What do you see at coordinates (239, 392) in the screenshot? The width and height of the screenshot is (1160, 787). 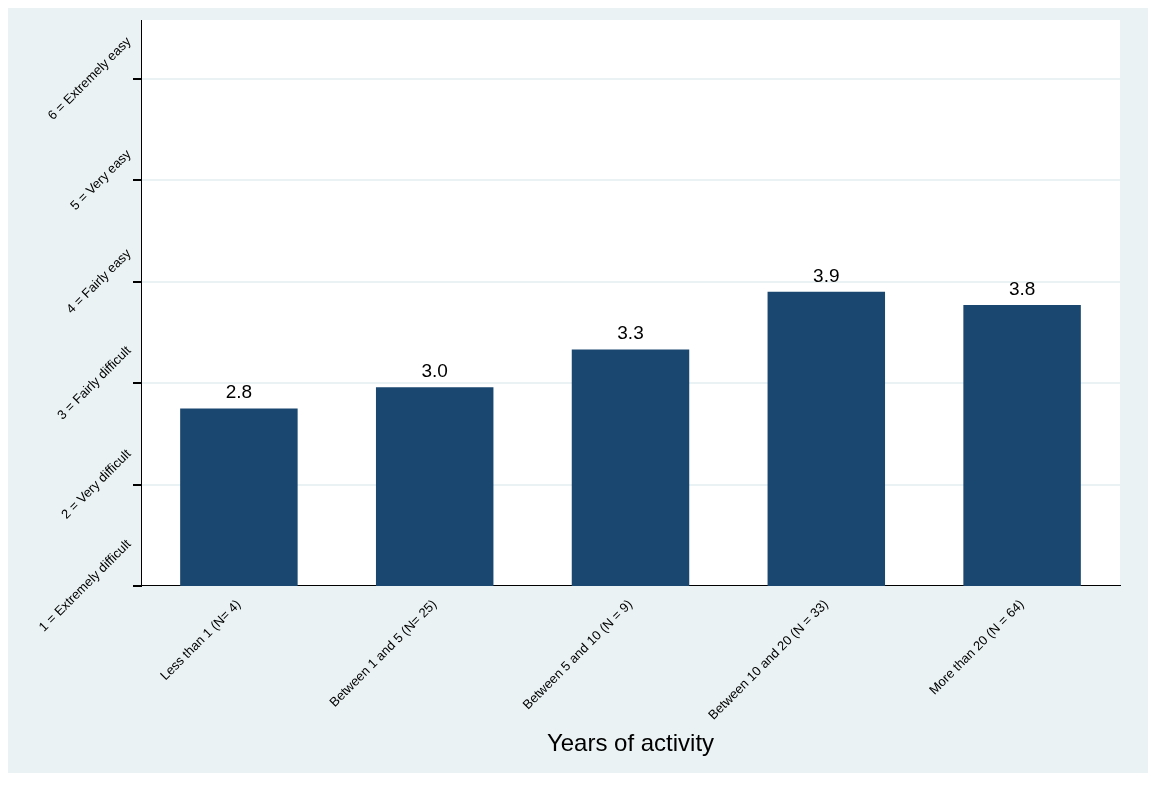 I see `data-label: 2.8` at bounding box center [239, 392].